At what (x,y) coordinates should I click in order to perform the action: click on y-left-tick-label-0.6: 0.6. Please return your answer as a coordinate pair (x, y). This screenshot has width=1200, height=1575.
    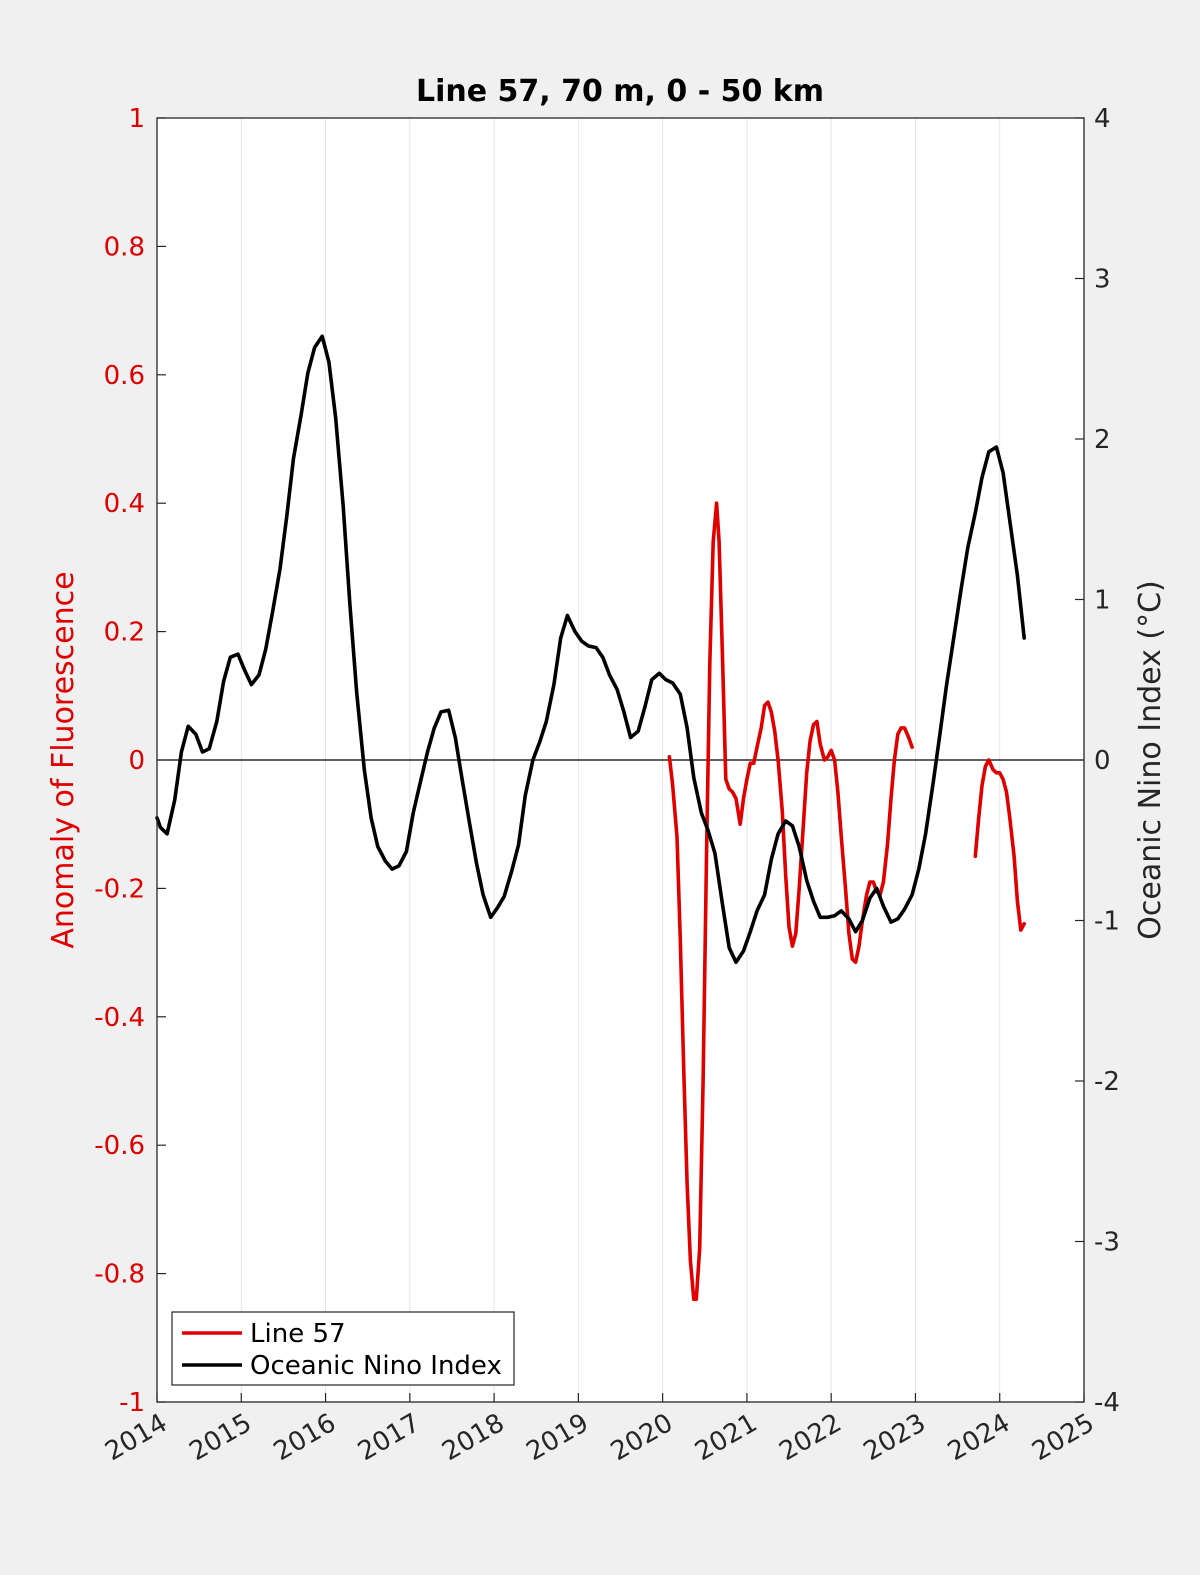
    Looking at the image, I should click on (124, 376).